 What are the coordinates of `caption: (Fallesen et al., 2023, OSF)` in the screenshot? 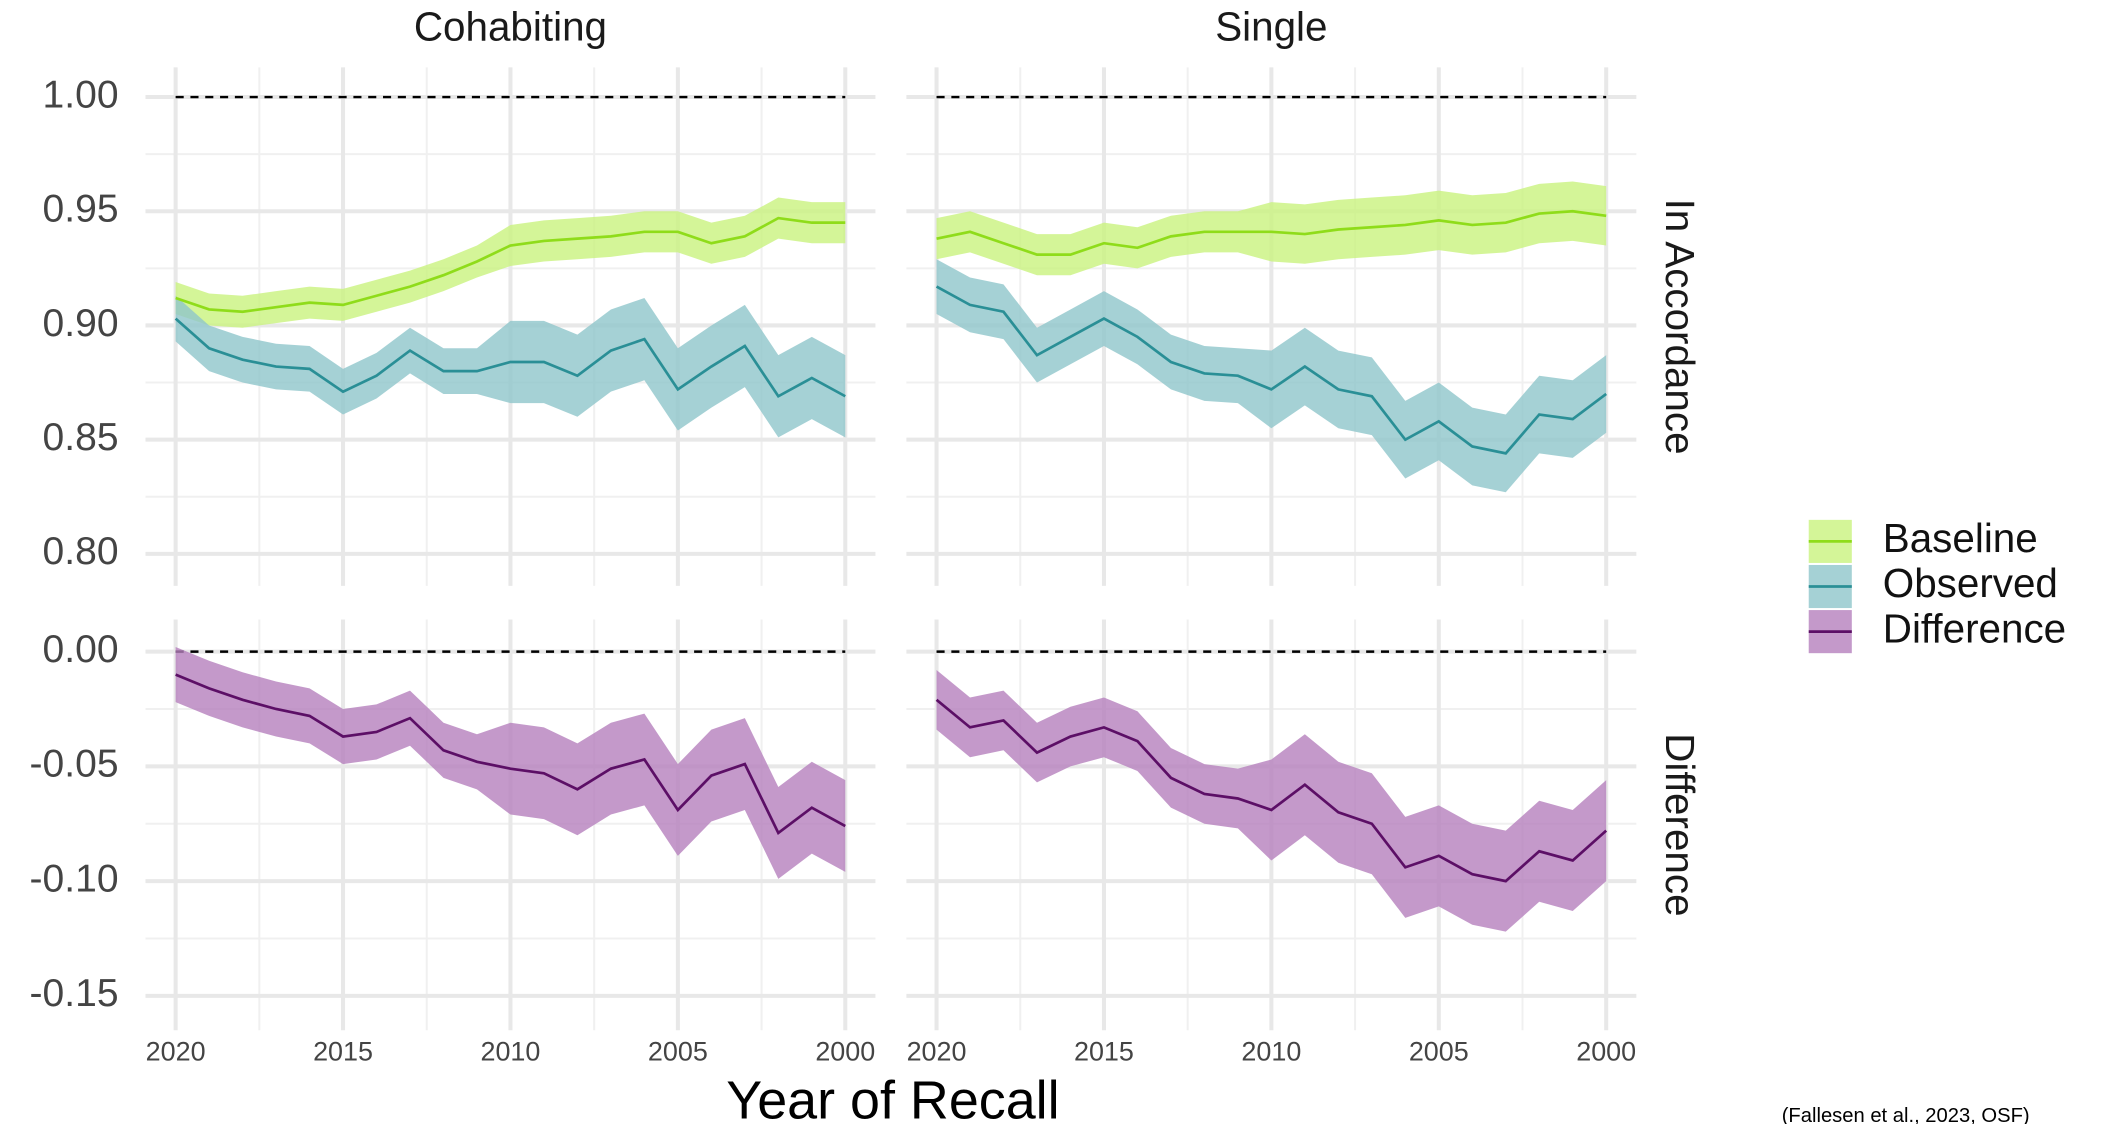 It's located at (1906, 1114).